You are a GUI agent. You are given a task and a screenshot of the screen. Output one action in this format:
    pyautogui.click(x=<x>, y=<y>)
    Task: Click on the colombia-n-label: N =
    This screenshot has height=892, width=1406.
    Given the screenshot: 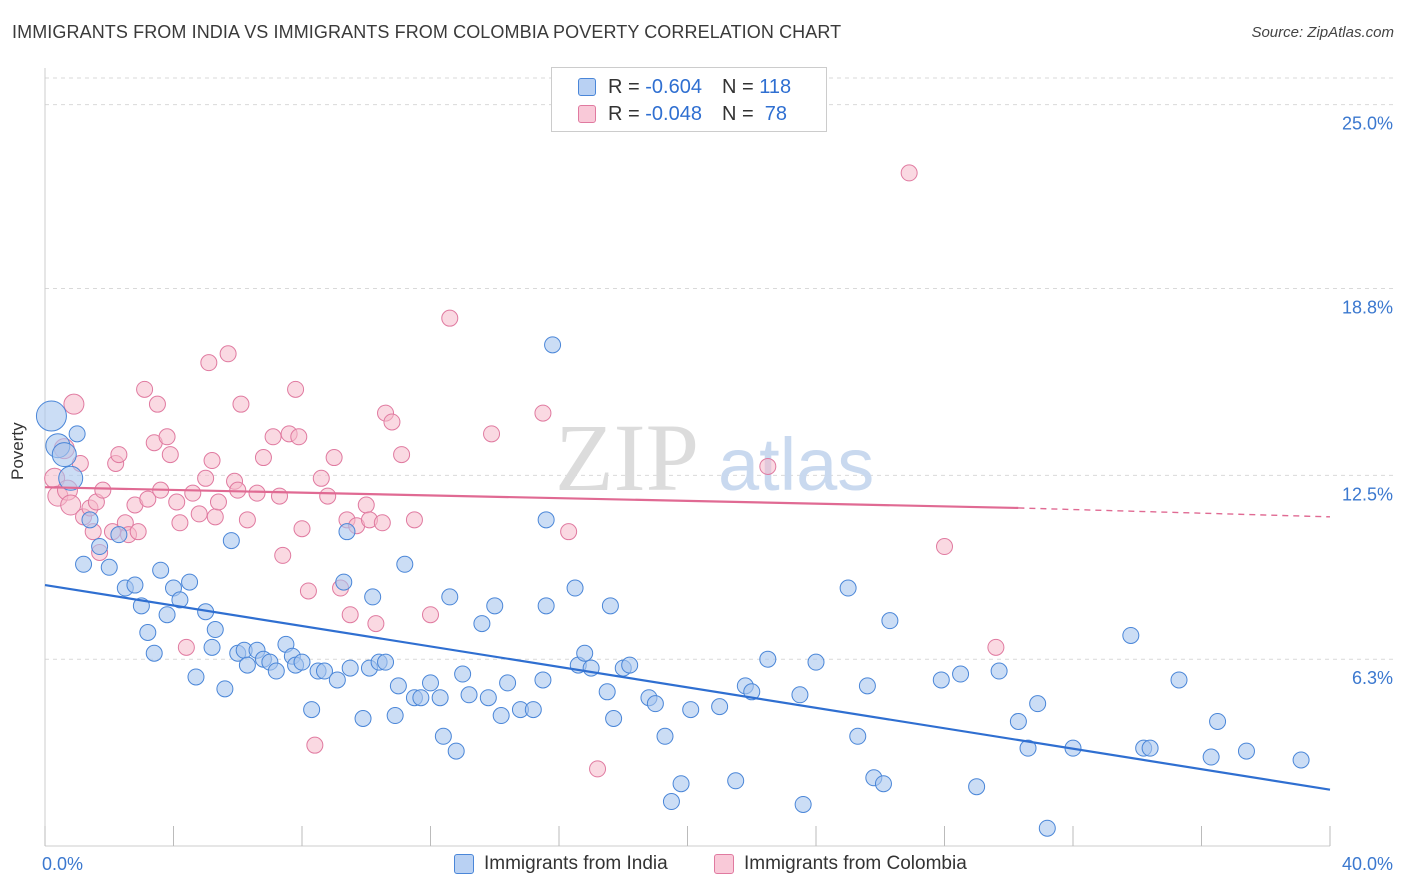 What is the action you would take?
    pyautogui.click(x=740, y=113)
    